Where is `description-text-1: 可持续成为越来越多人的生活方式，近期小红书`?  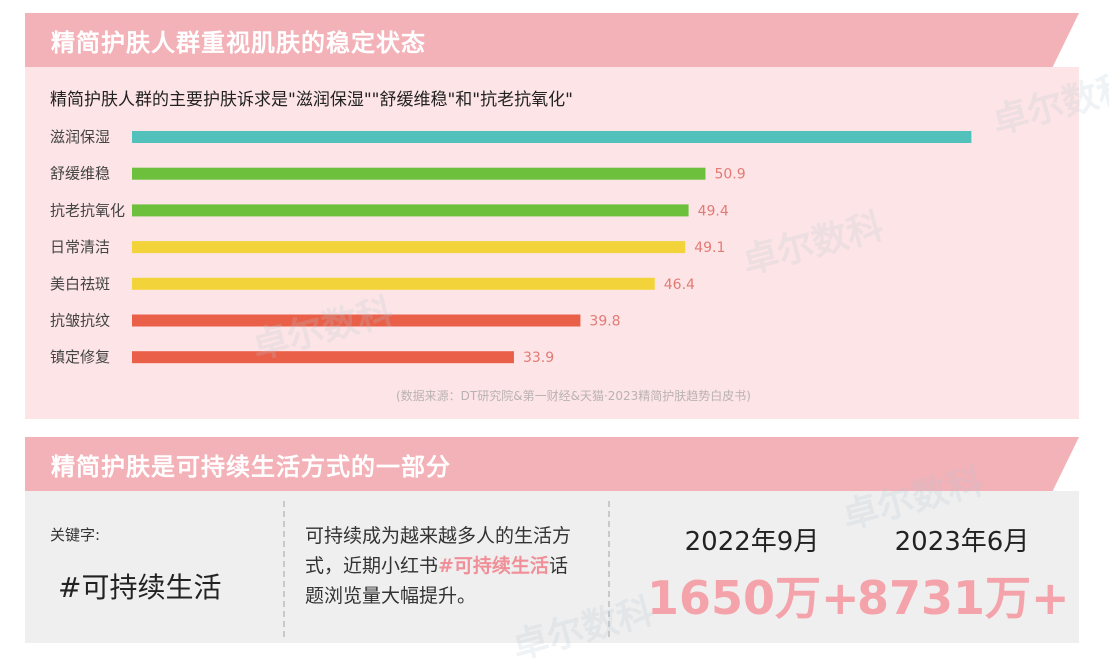
description-text-1: 可持续成为越来越多人的生活方式，近期小红书 is located at coordinates (438, 551).